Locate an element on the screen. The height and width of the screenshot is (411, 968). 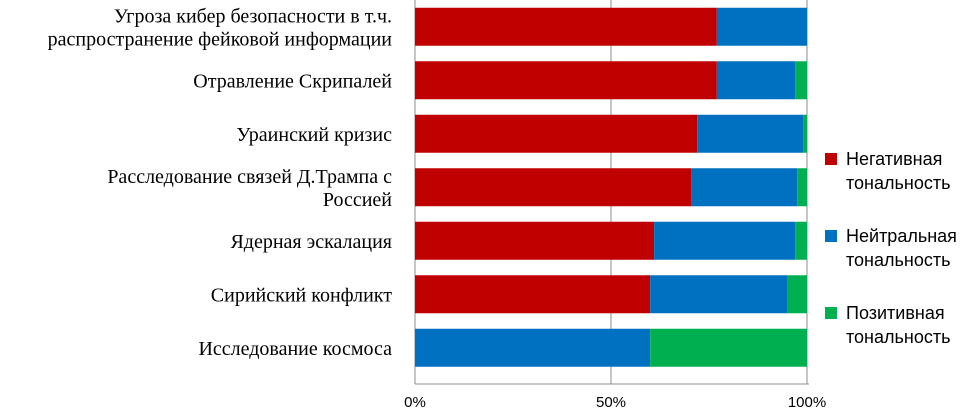
legend-label-1-line-1: тональность is located at coordinates (898, 260).